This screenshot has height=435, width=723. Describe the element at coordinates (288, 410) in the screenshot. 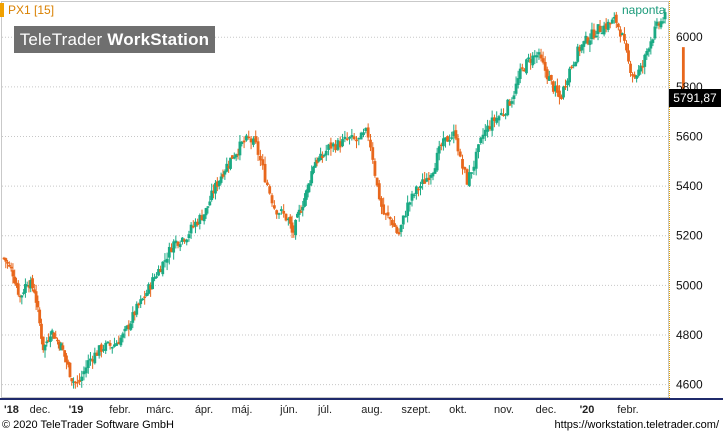

I see `x-tick-label: jún.` at that location.